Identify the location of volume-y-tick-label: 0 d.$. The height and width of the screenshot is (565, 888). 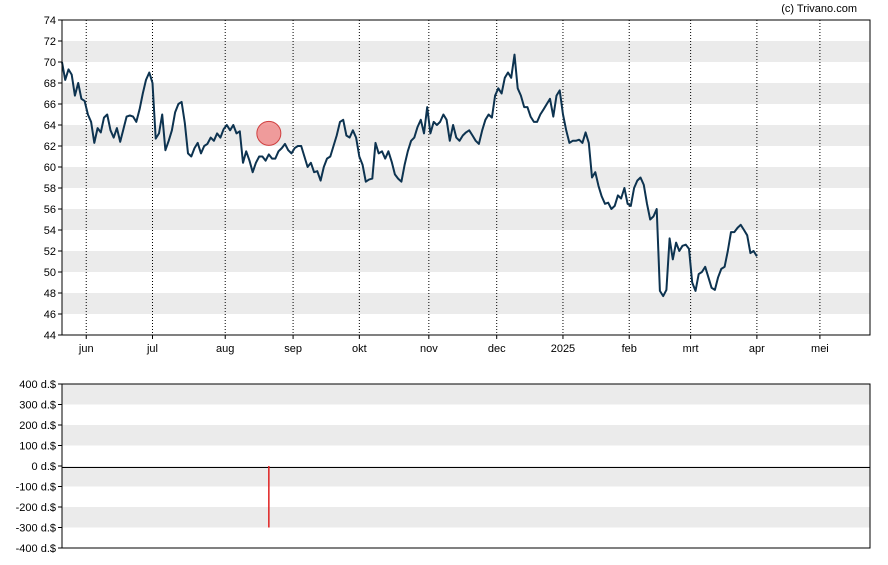
(44, 467).